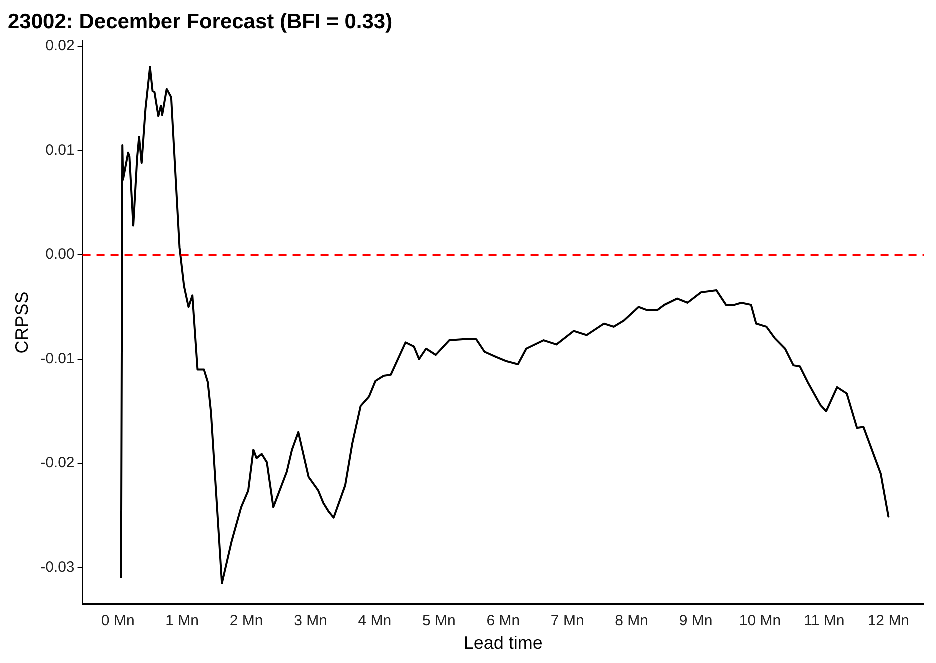 The height and width of the screenshot is (663, 936). Describe the element at coordinates (503, 643) in the screenshot. I see `x-axis-title: Lead time` at that location.